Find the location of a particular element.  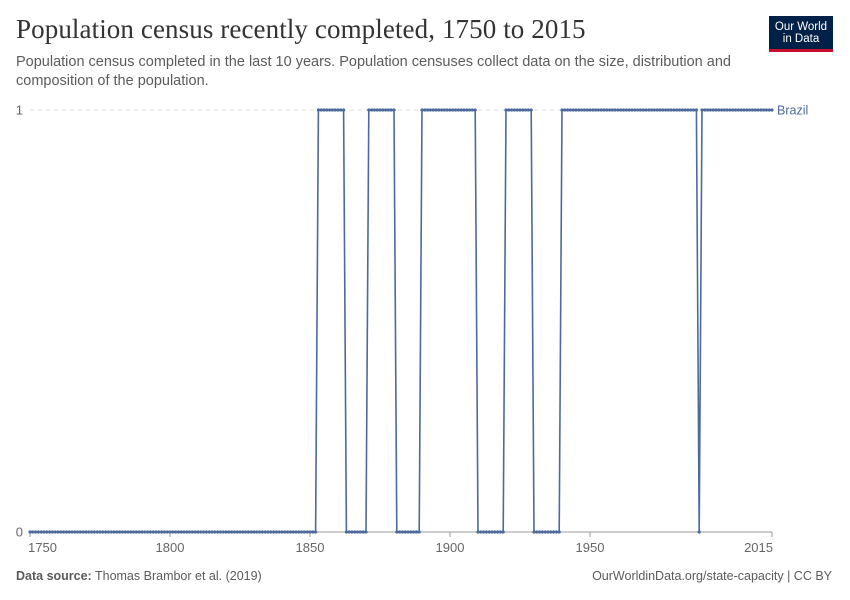

y-tick-label: 1 is located at coordinates (19, 110).